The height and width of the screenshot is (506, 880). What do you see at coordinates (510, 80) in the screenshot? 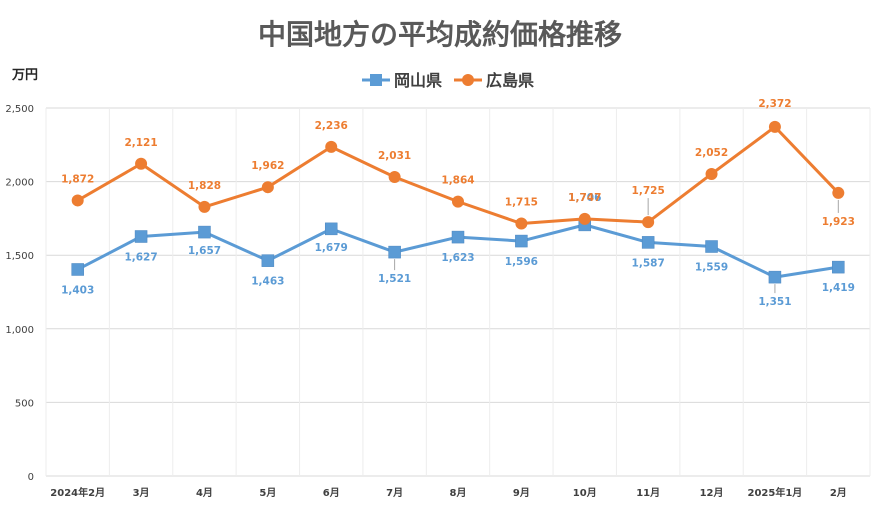
I see `legend-label: 広島県` at bounding box center [510, 80].